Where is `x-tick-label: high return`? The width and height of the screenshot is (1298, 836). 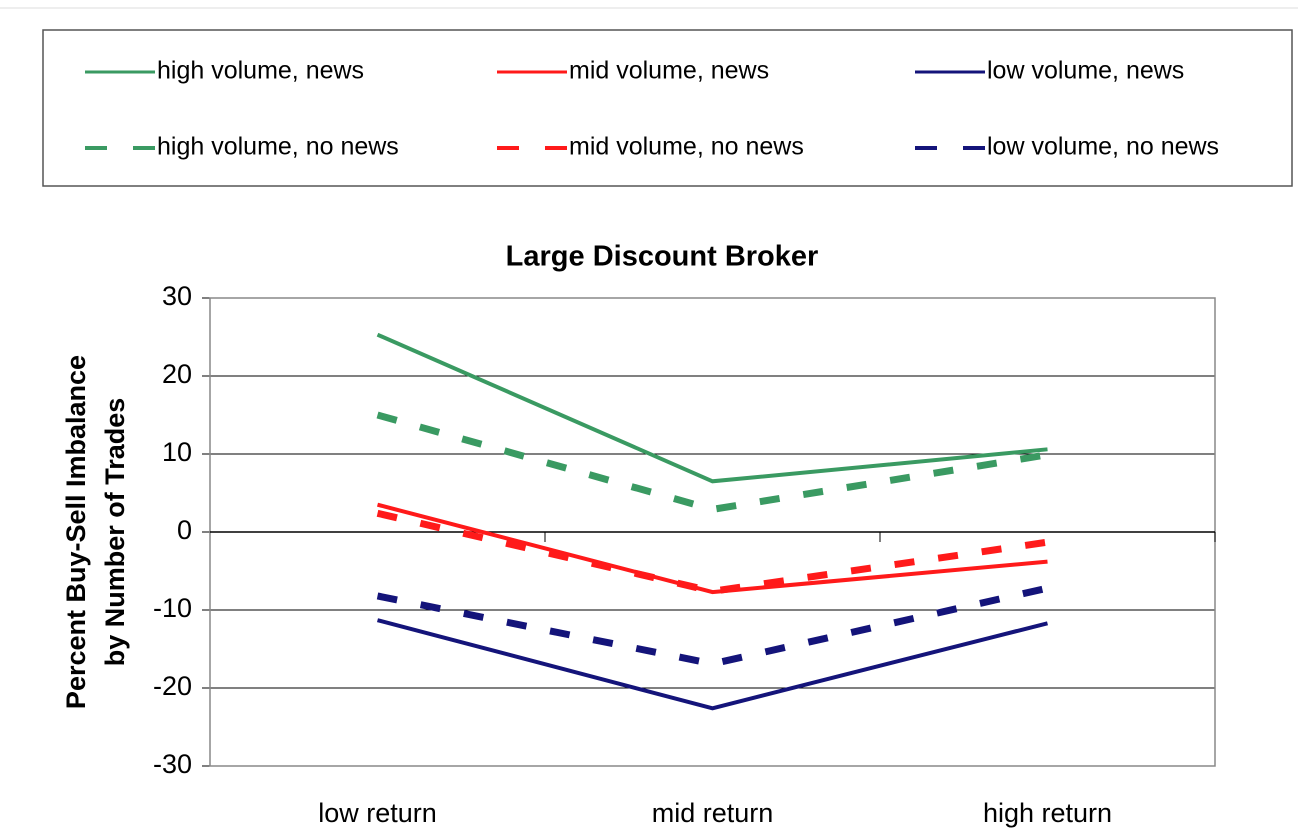
x-tick-label: high return is located at coordinates (1047, 813).